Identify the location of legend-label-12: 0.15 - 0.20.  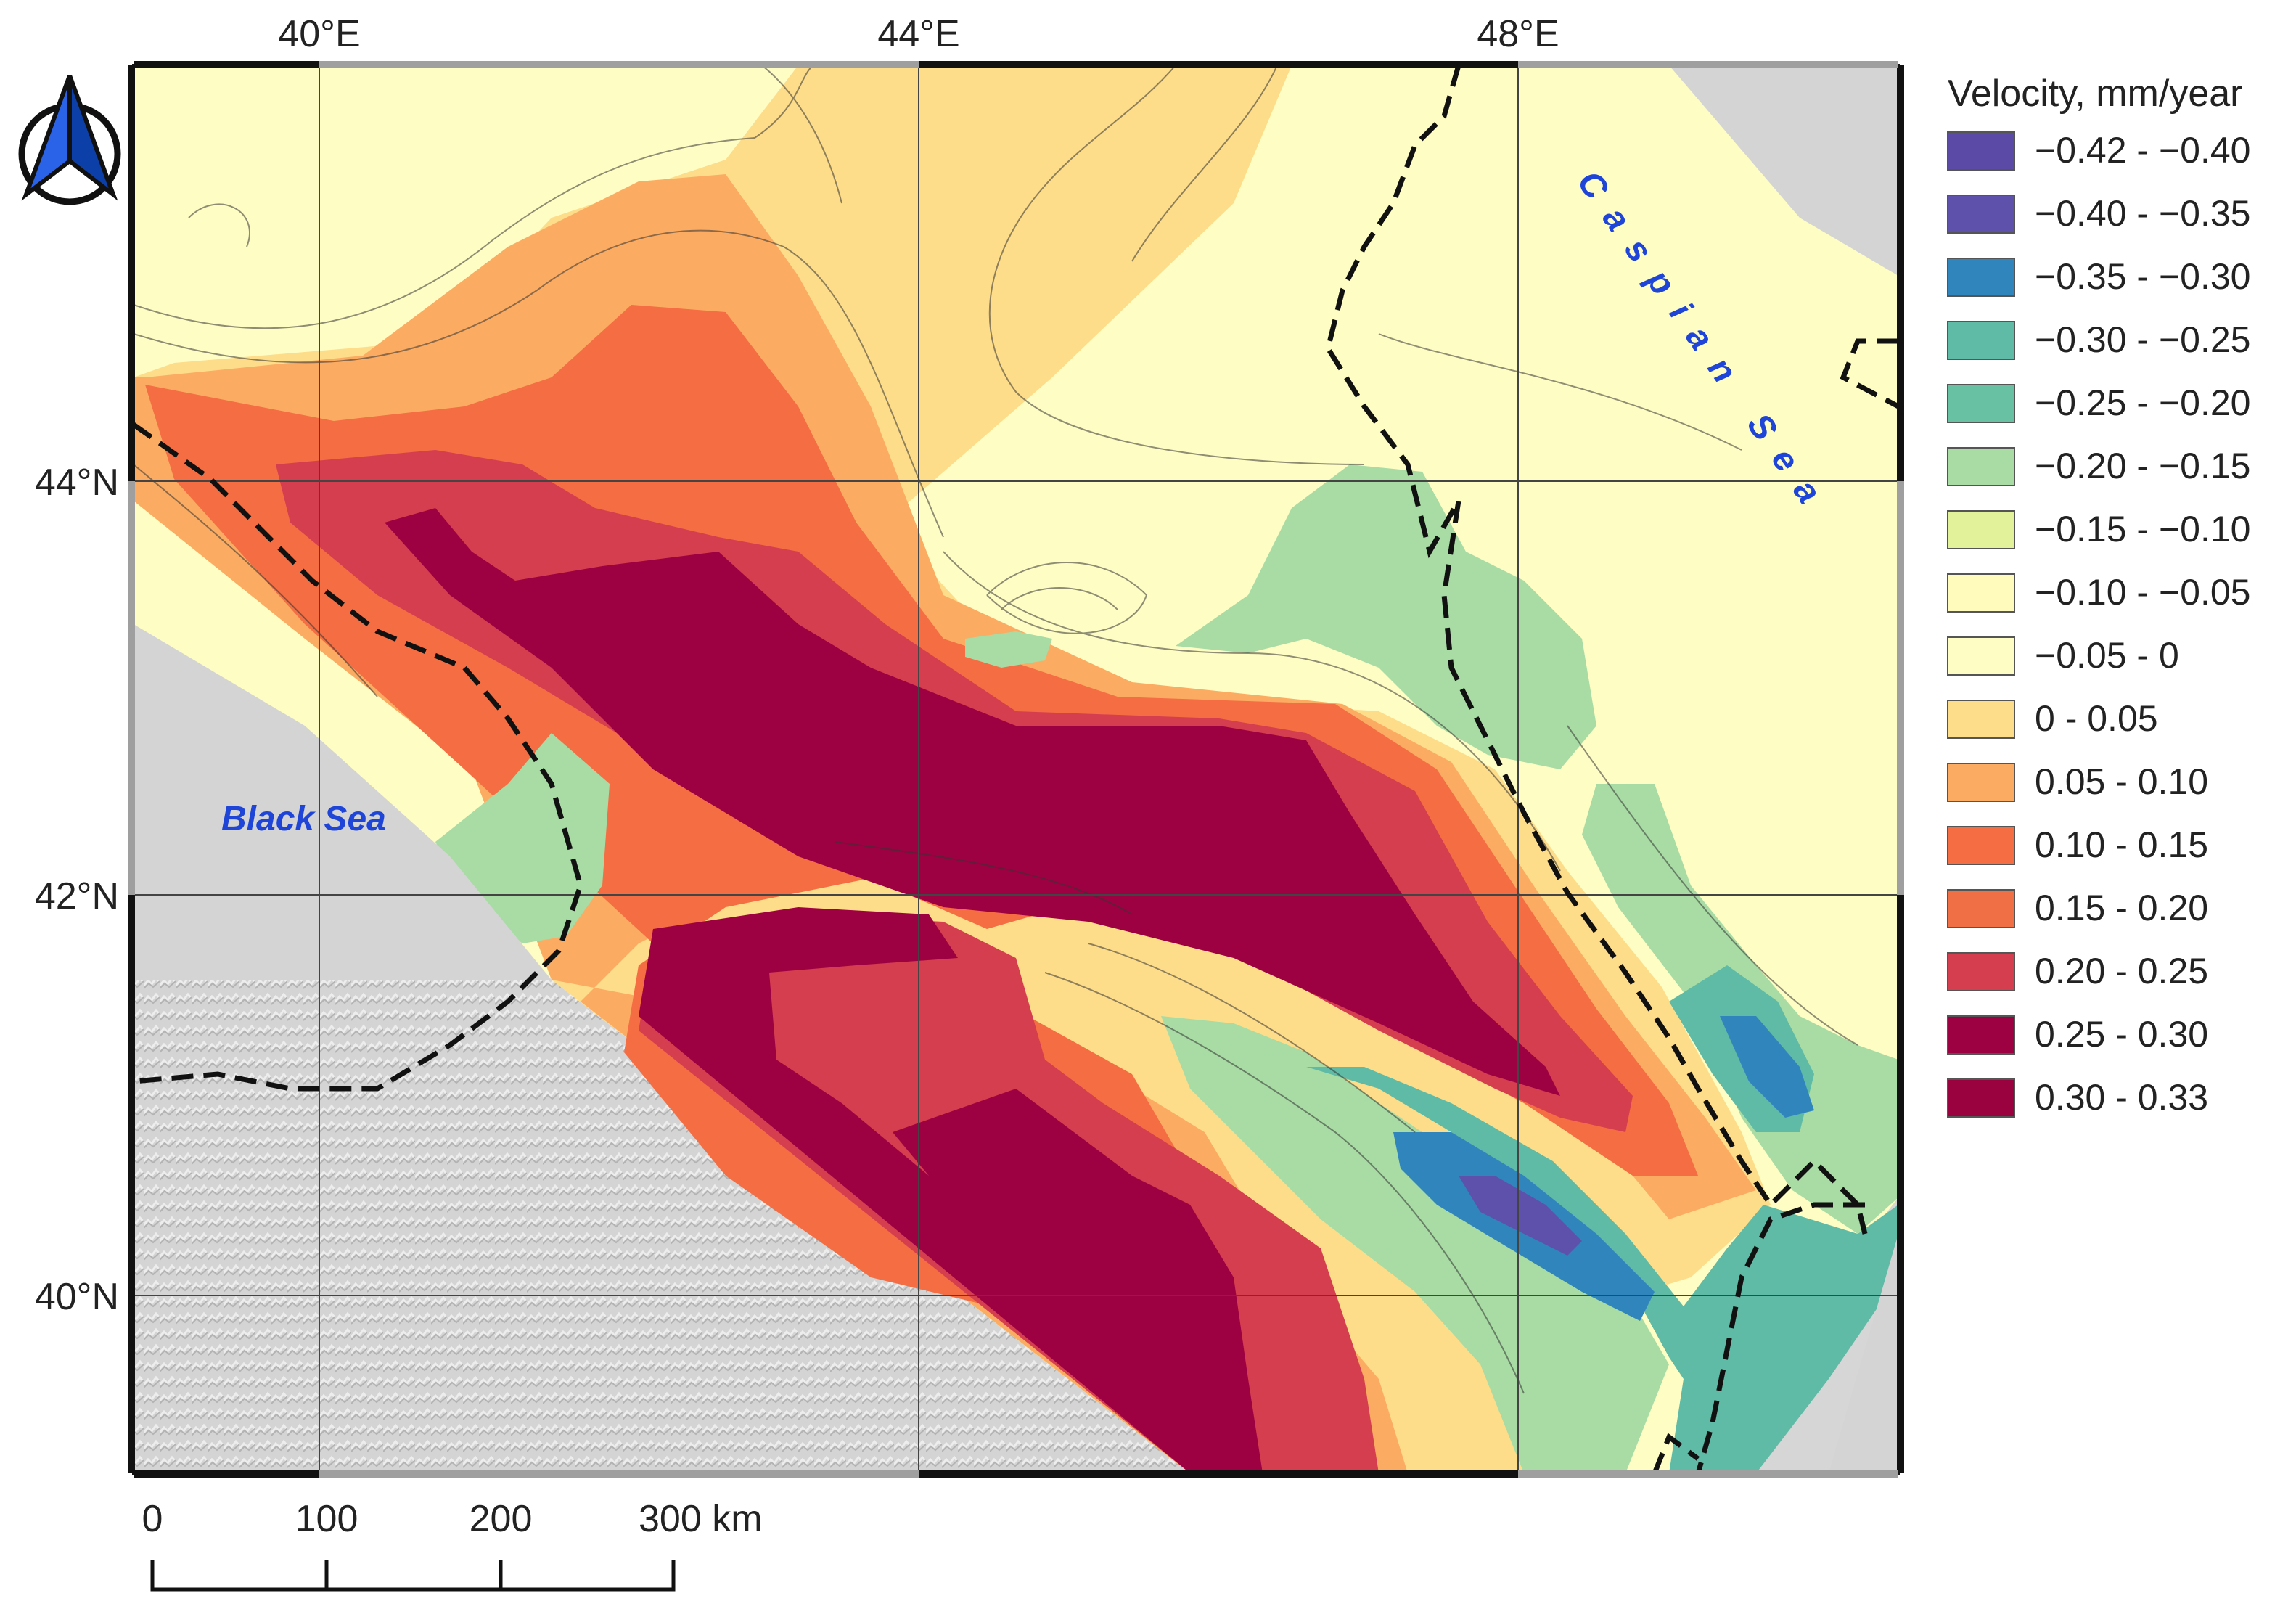
(2121, 908).